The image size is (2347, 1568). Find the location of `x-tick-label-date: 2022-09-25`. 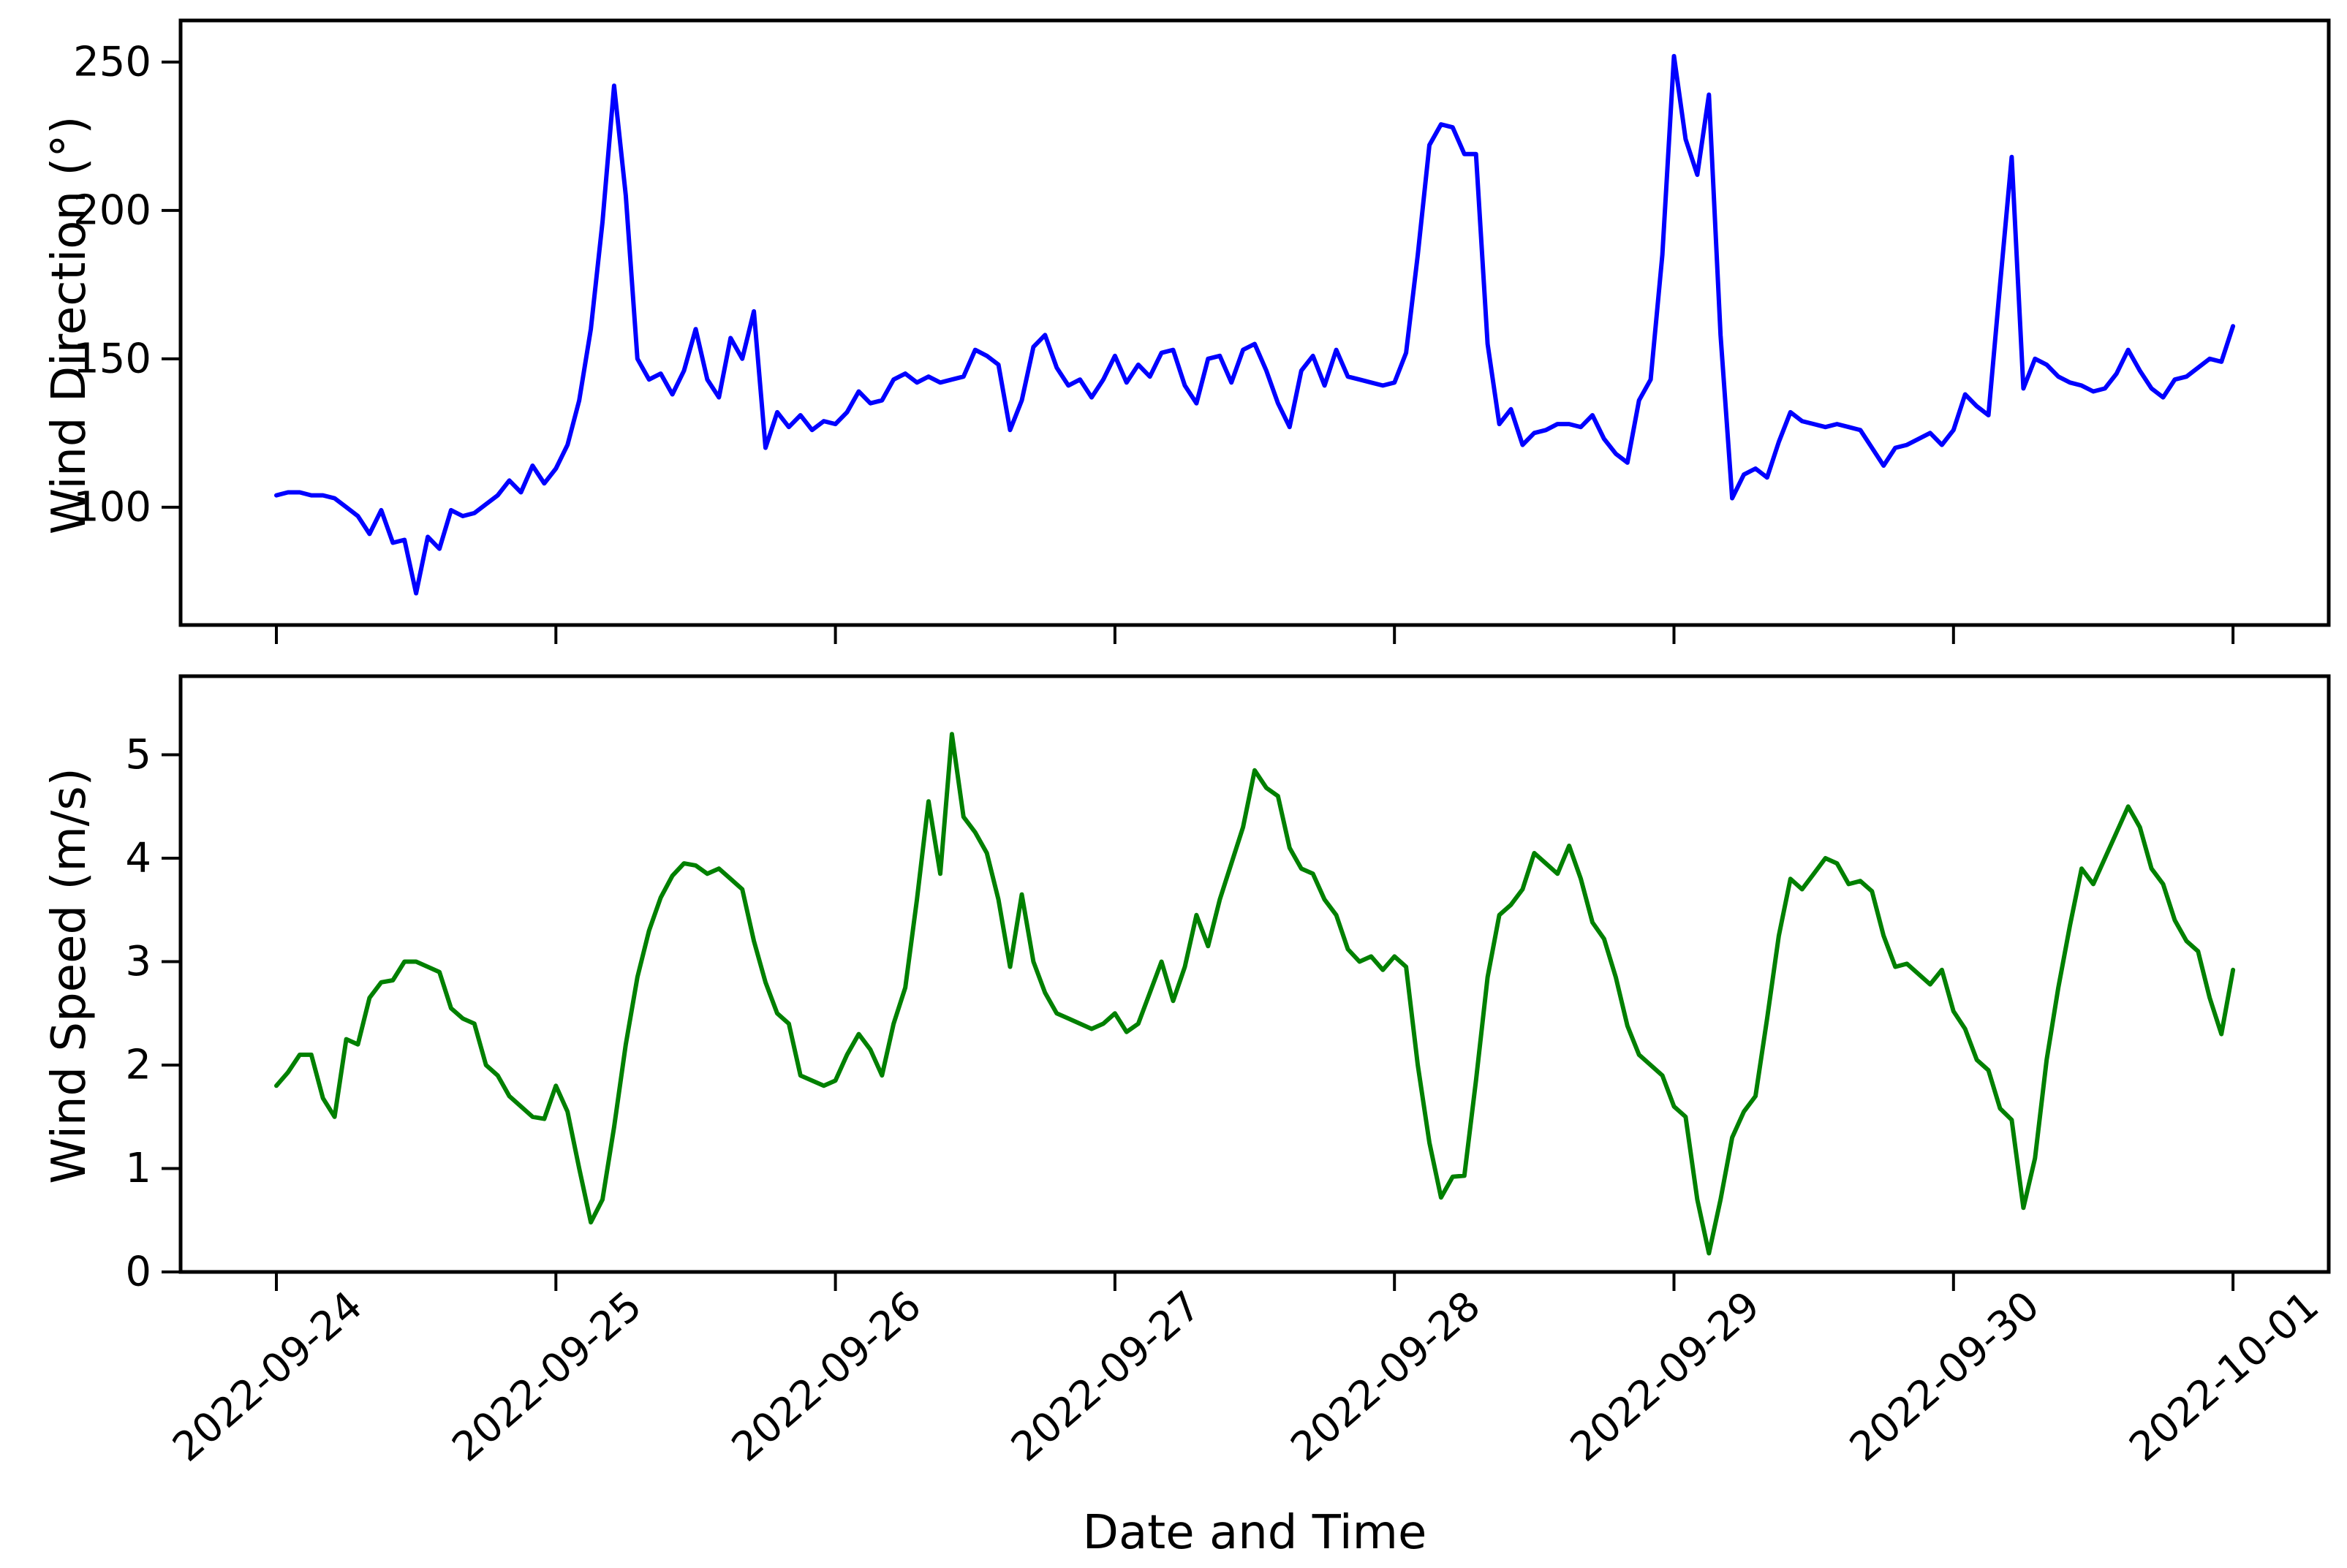

x-tick-label-date: 2022-09-25 is located at coordinates (546, 1377).